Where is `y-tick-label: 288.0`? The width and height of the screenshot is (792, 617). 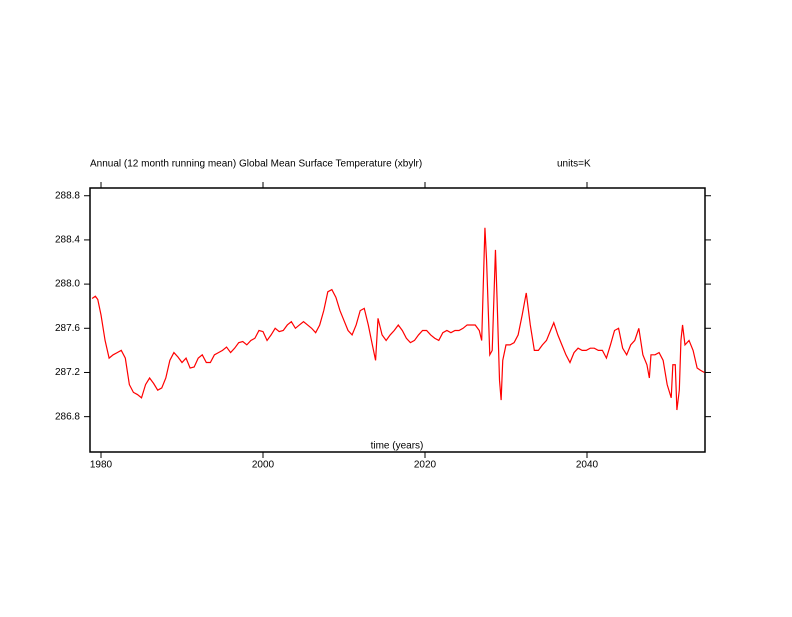
y-tick-label: 288.0 is located at coordinates (67, 284).